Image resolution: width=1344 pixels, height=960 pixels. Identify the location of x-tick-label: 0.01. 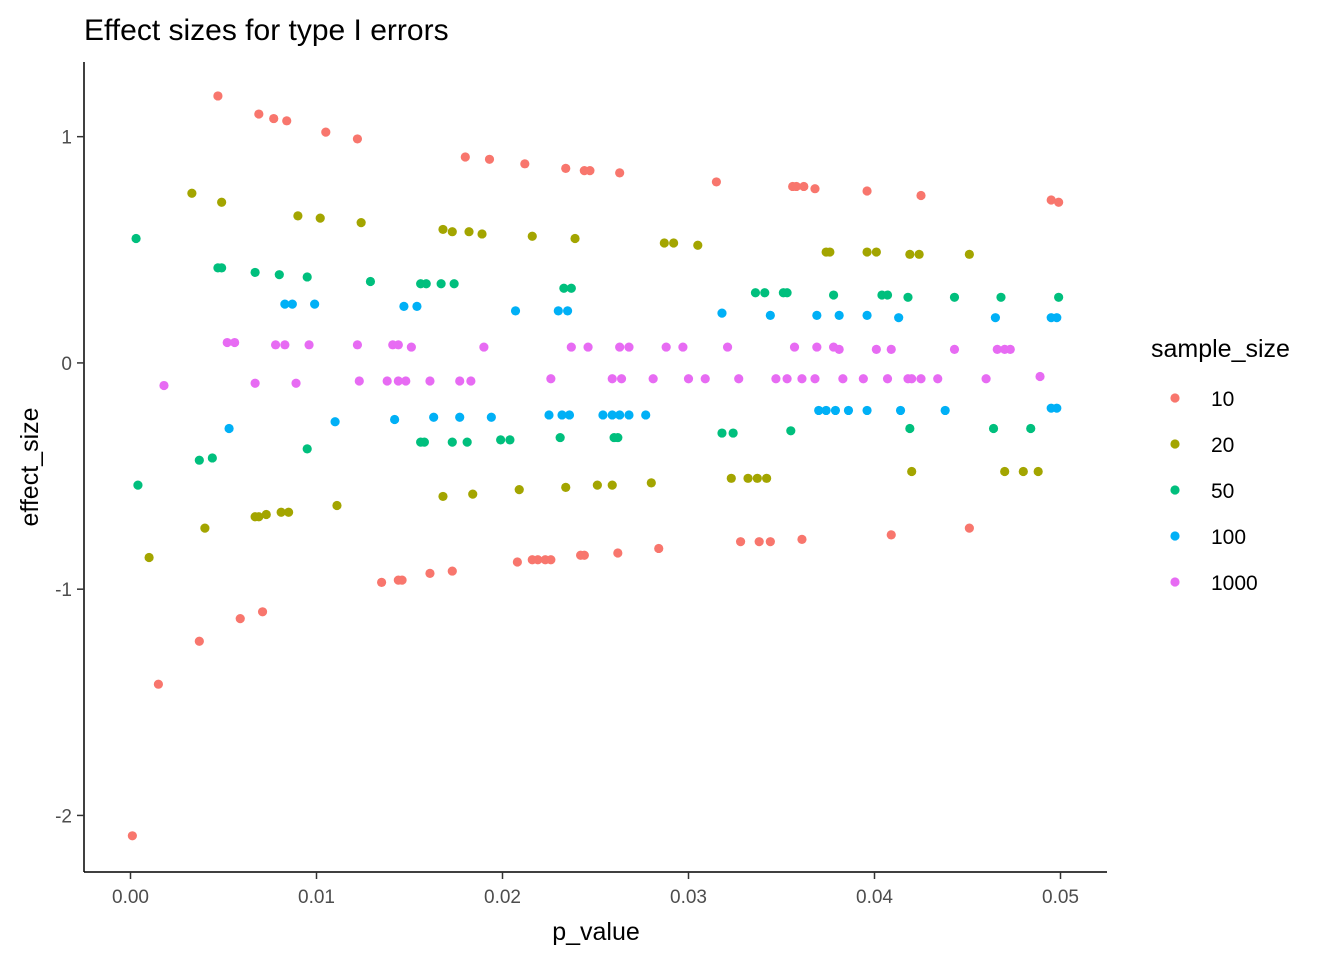
(316, 897).